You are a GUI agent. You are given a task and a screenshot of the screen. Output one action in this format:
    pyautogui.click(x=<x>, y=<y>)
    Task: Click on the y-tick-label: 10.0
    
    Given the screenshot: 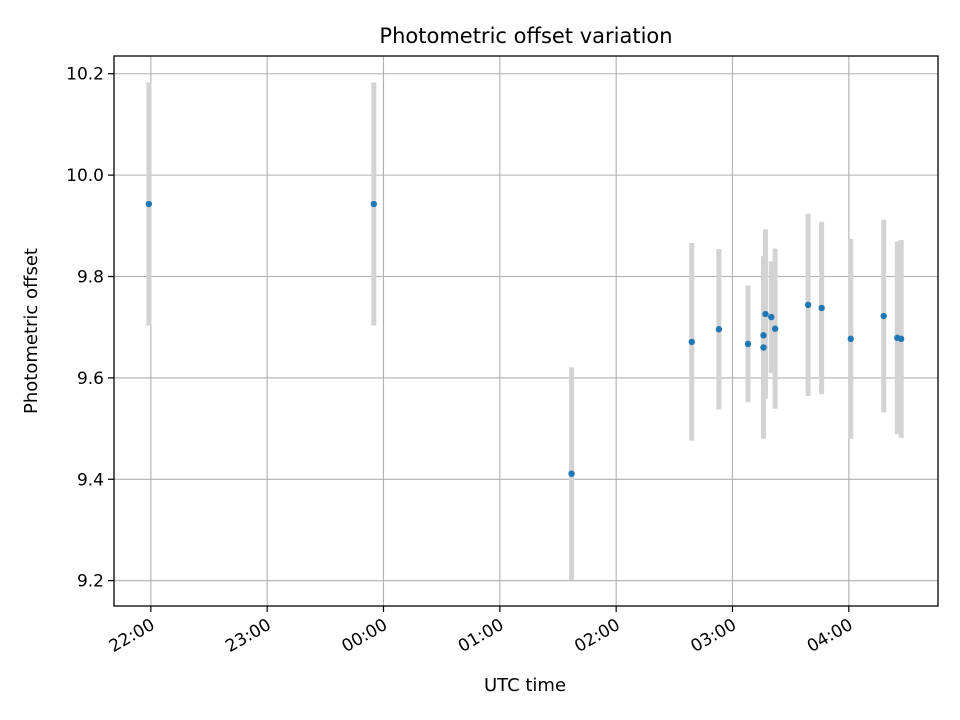 What is the action you would take?
    pyautogui.click(x=85, y=176)
    